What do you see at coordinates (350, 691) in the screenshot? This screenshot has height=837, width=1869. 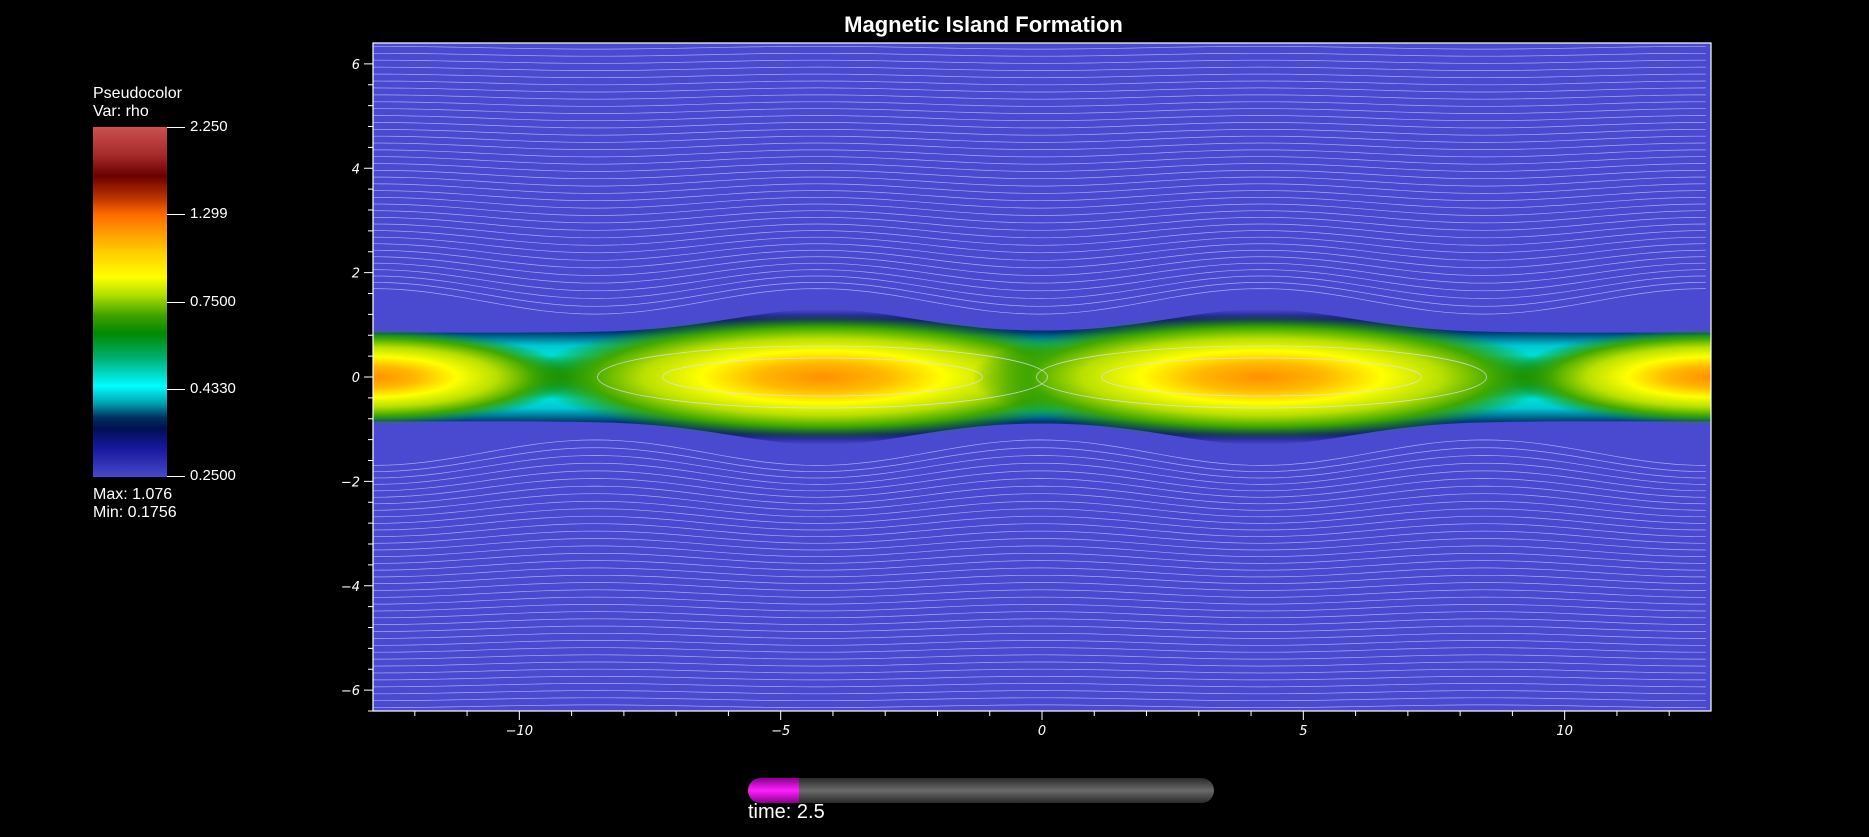 I see `y-tick-label: −6` at bounding box center [350, 691].